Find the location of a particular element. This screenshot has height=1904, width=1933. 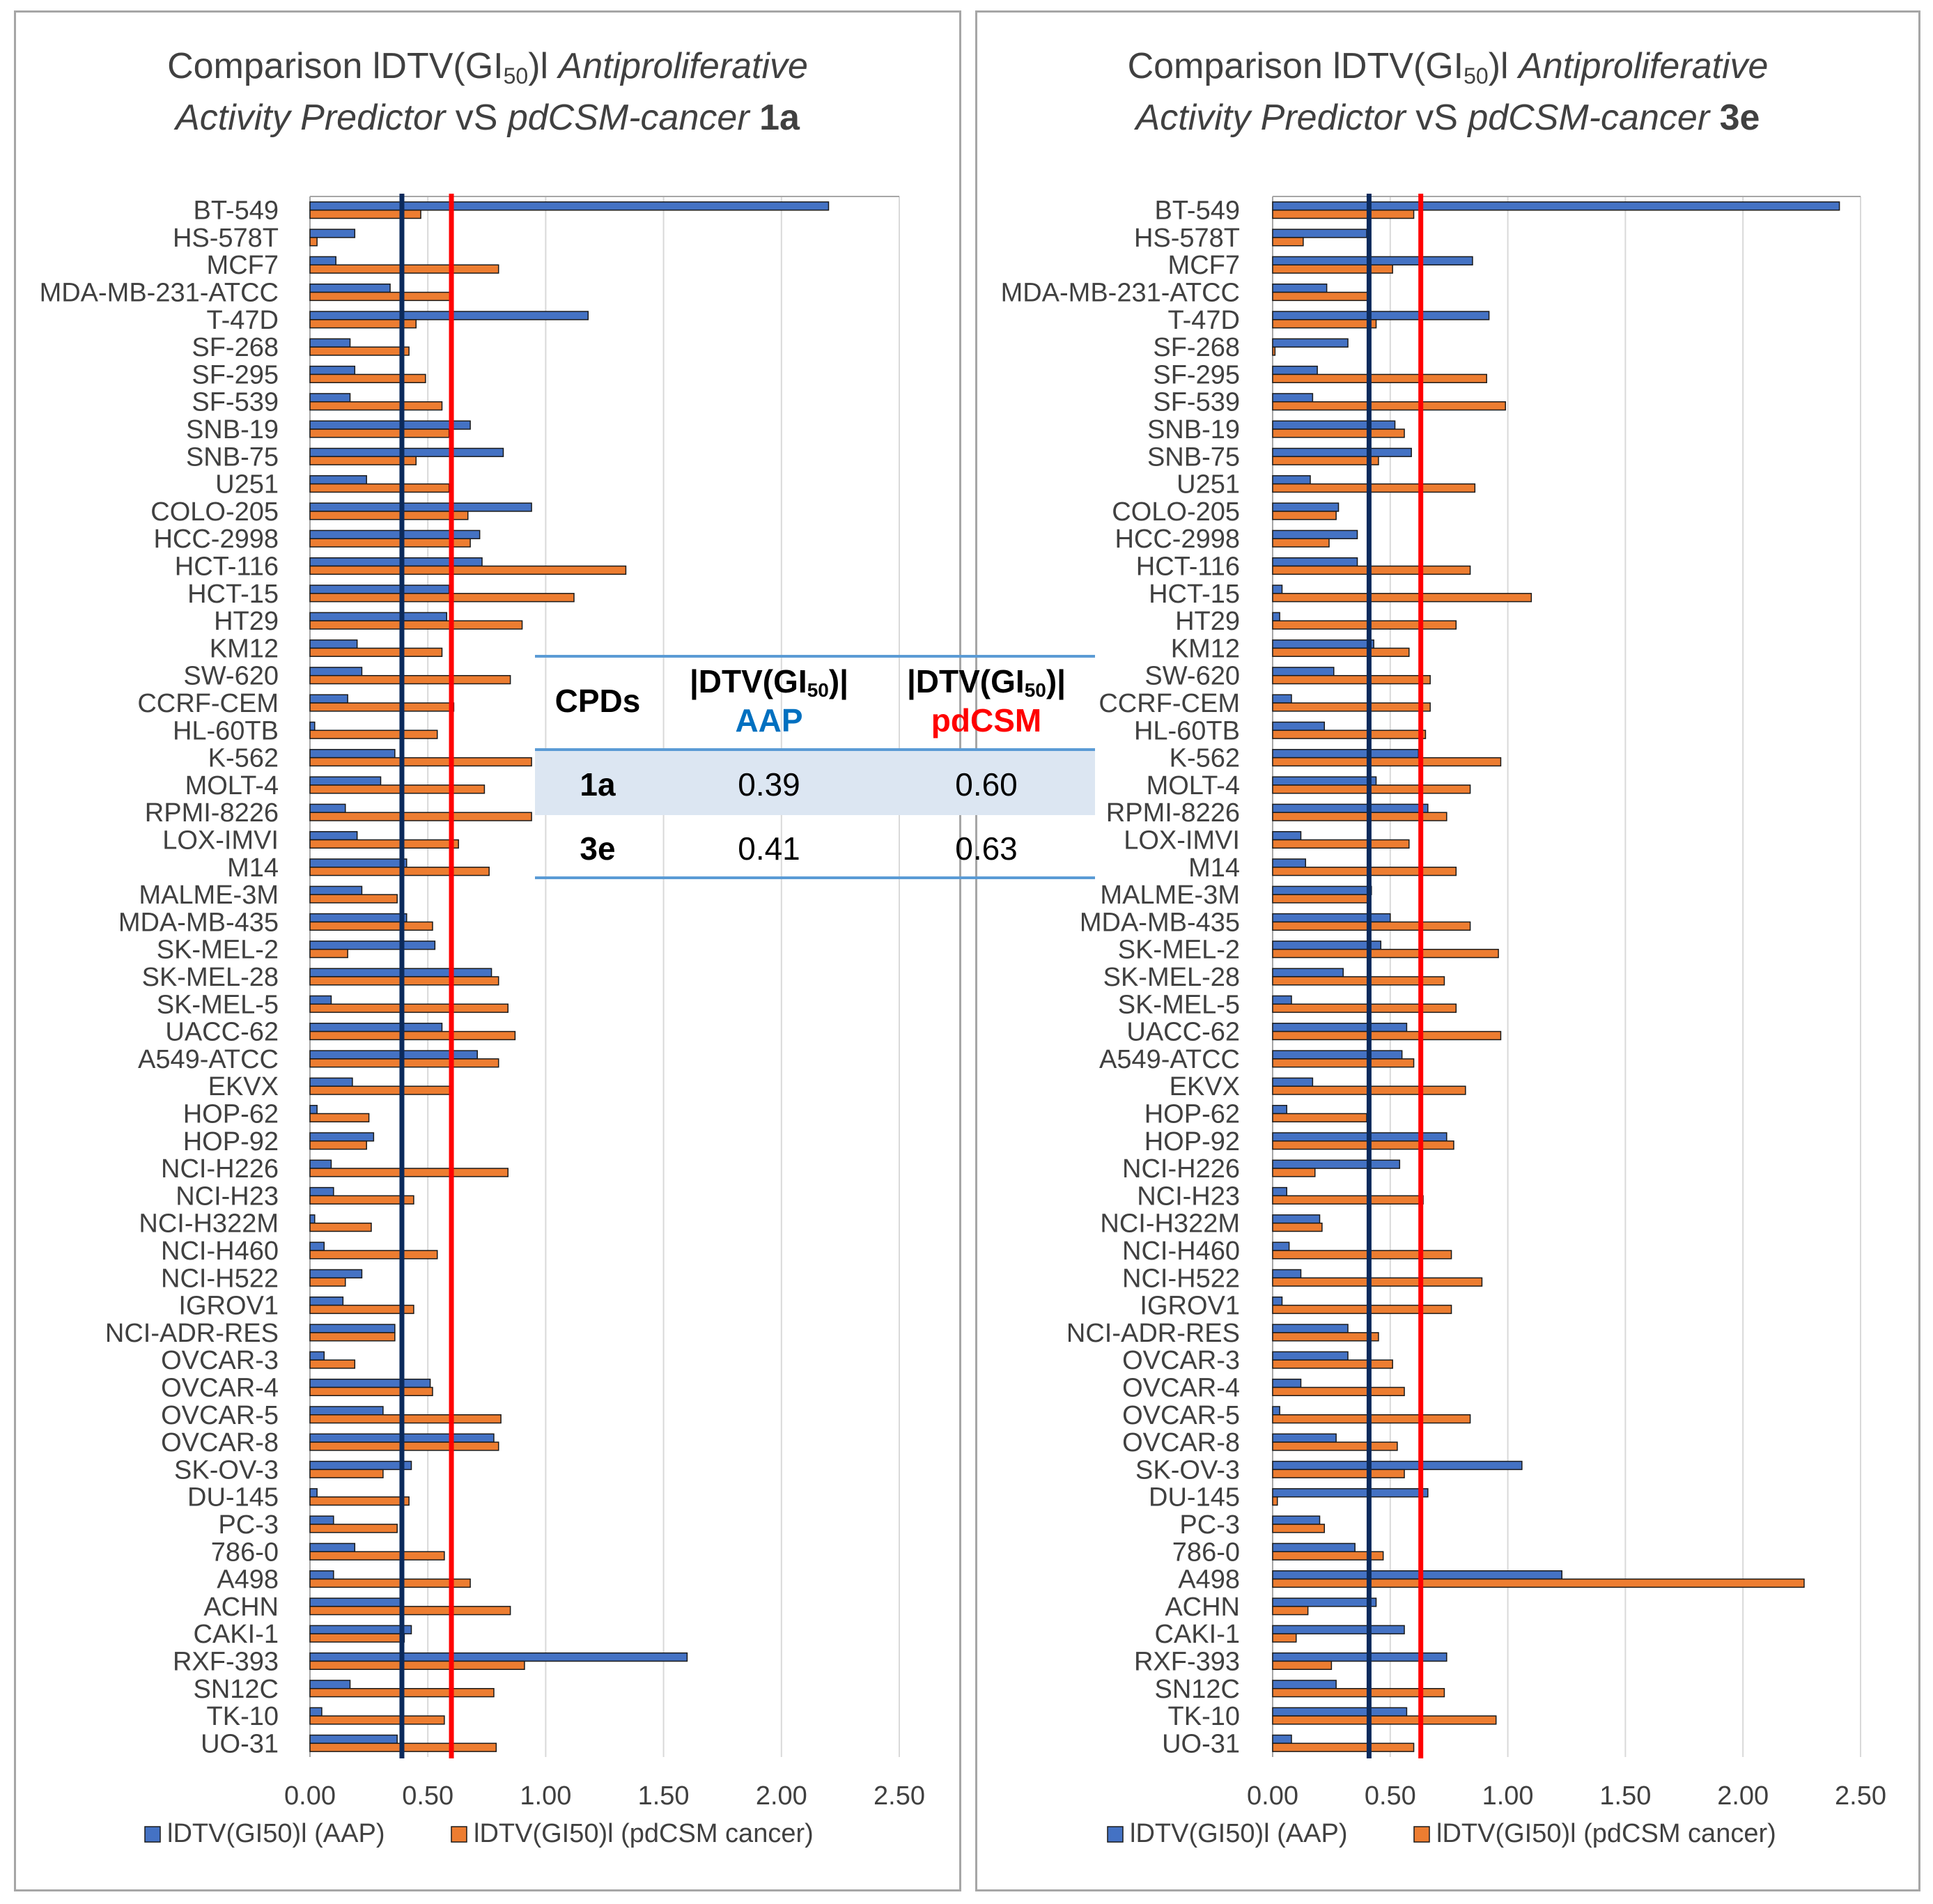

table-row-shade is located at coordinates (815, 783).